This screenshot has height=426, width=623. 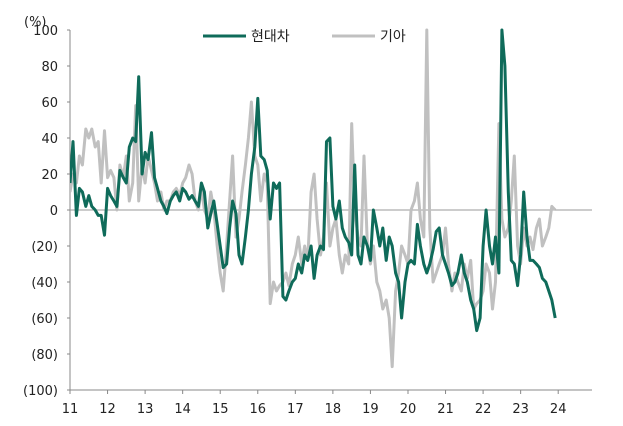 I want to click on y-tick-label: (80), so click(x=44, y=355).